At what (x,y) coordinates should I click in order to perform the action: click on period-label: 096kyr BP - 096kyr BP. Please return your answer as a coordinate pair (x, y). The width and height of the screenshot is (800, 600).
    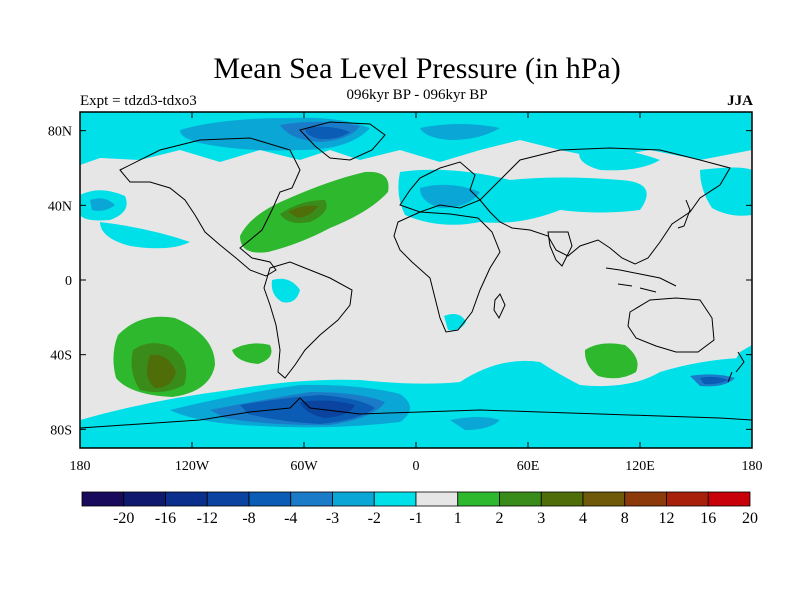
    Looking at the image, I should click on (417, 95).